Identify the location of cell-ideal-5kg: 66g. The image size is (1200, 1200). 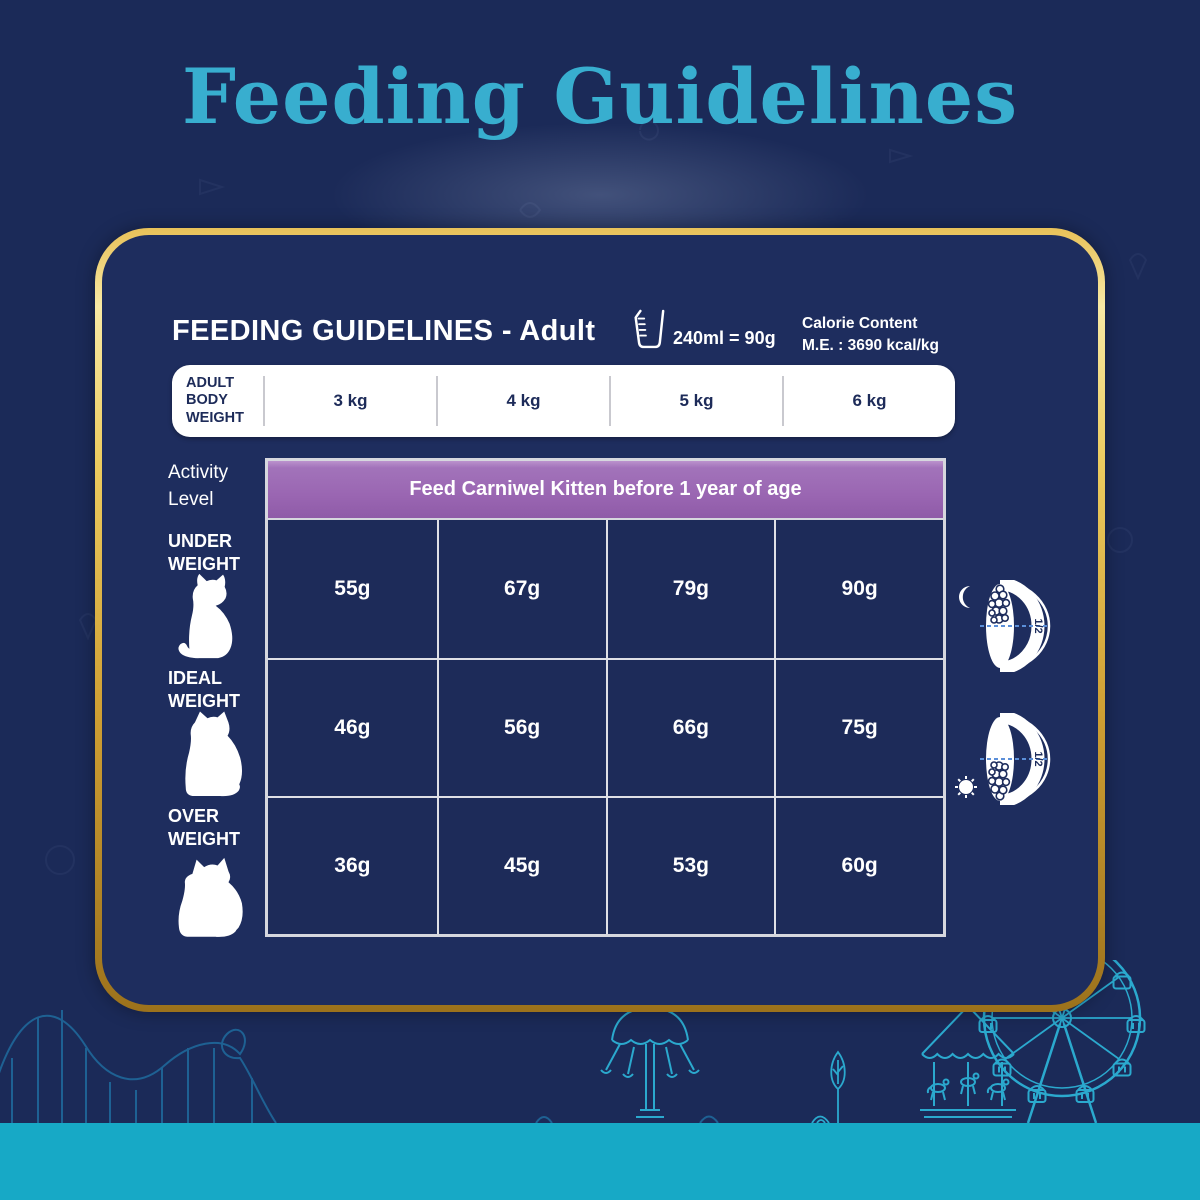
(690, 727).